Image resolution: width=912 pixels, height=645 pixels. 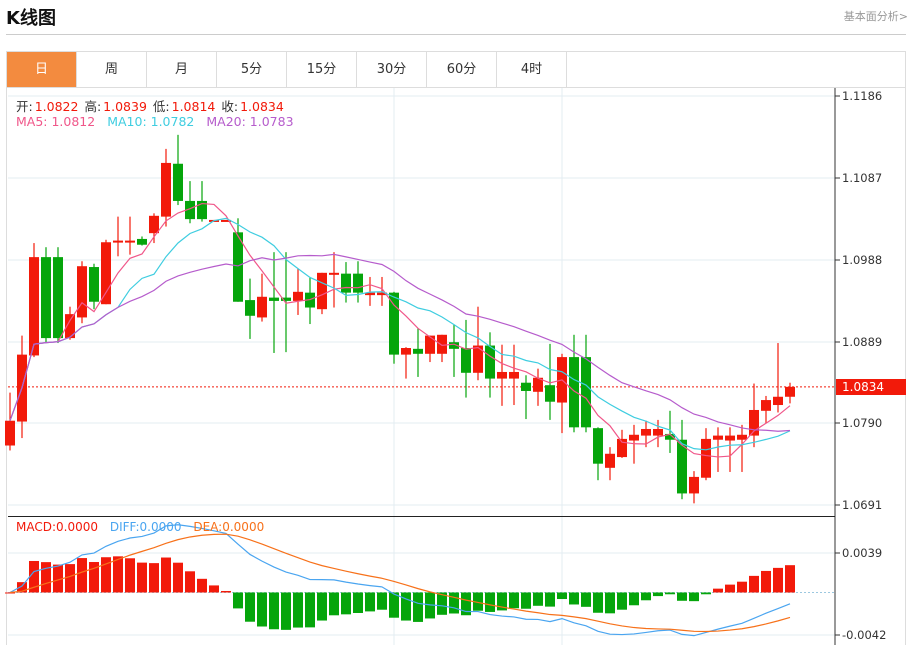 I want to click on tab-week: 周, so click(x=112, y=69).